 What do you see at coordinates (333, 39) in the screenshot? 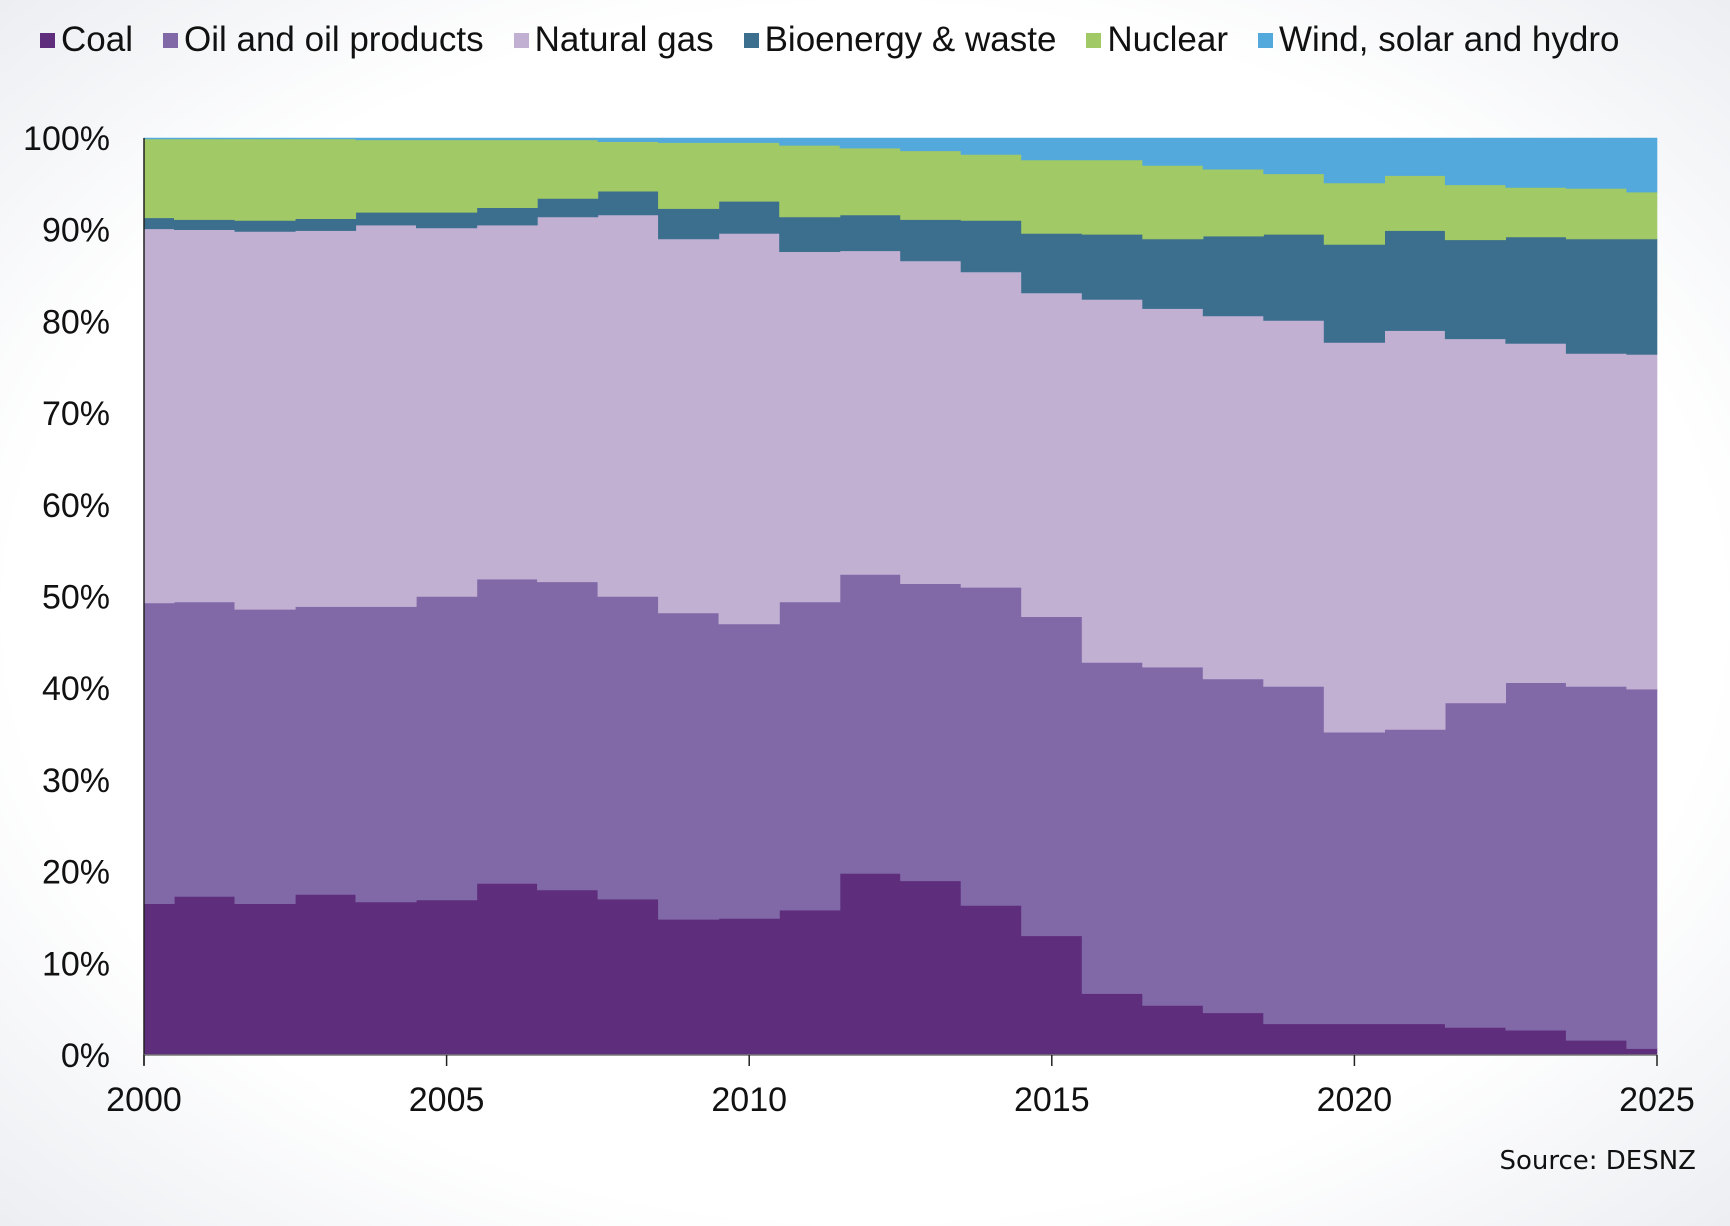
I see `legend-label: Oil and oil products` at bounding box center [333, 39].